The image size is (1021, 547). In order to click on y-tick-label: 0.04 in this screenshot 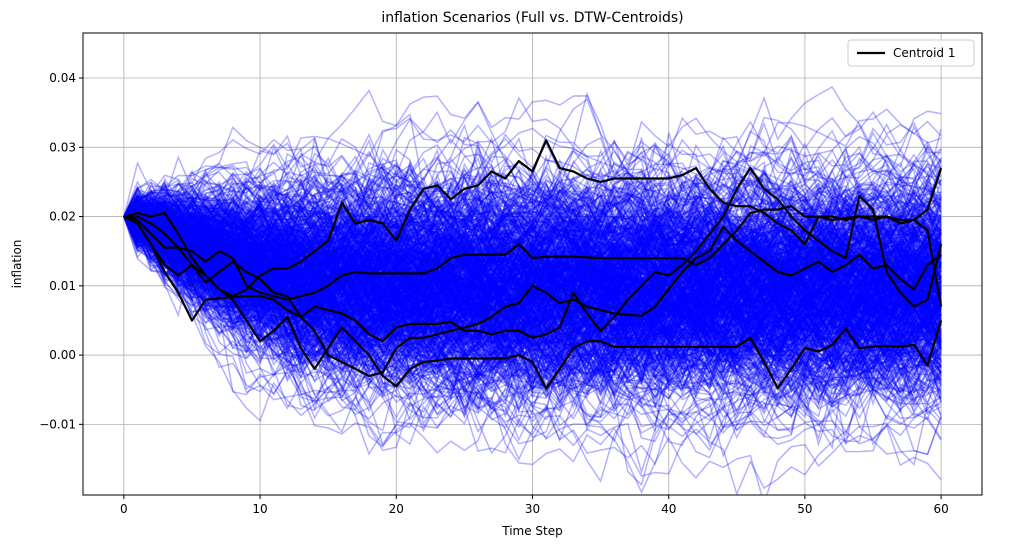, I will do `click(62, 78)`.